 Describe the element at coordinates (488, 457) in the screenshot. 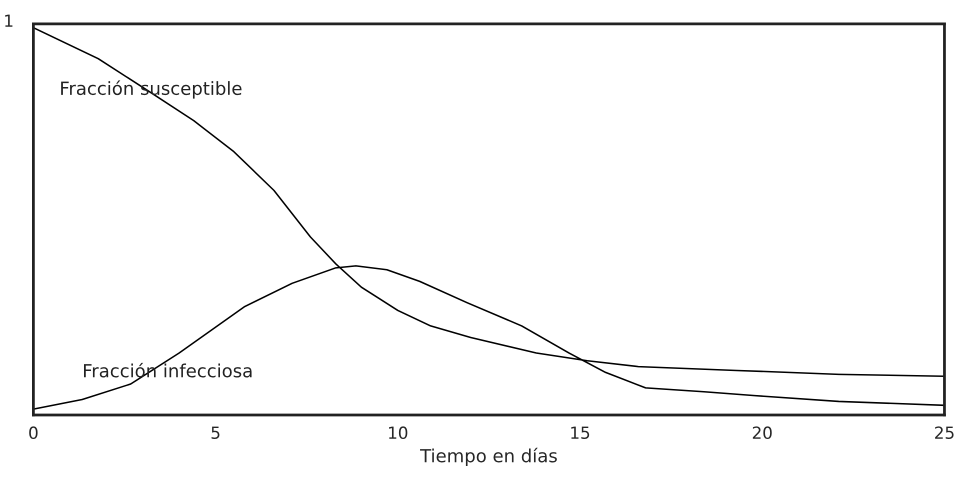

I see `x-axis-title: Tiempo en días` at that location.